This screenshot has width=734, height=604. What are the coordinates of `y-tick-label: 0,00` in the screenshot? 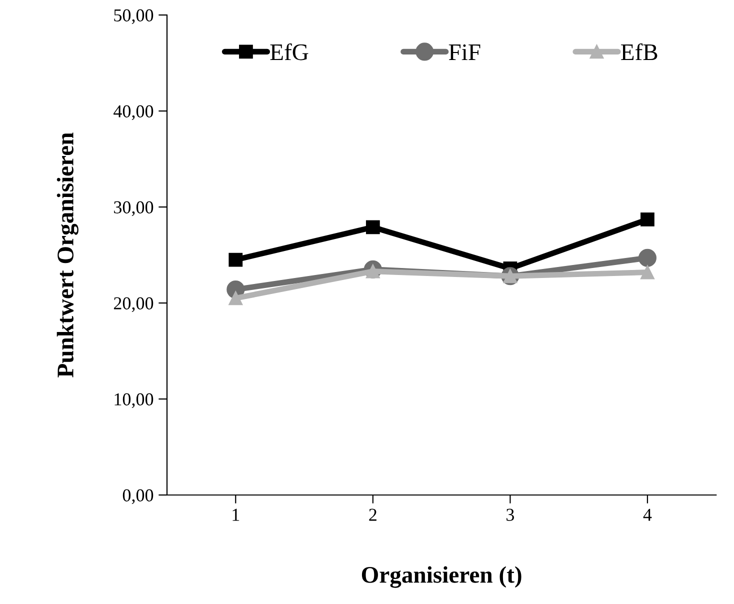 It's located at (138, 496).